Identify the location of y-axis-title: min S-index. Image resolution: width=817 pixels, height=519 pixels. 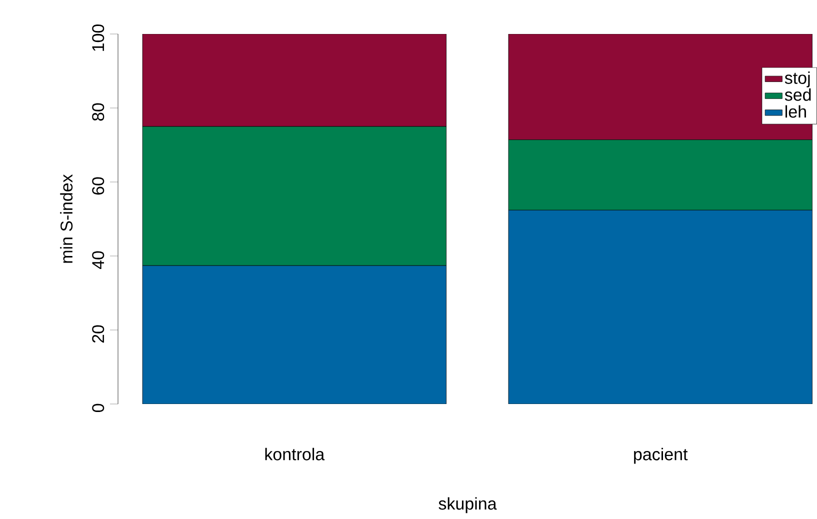
(66, 218).